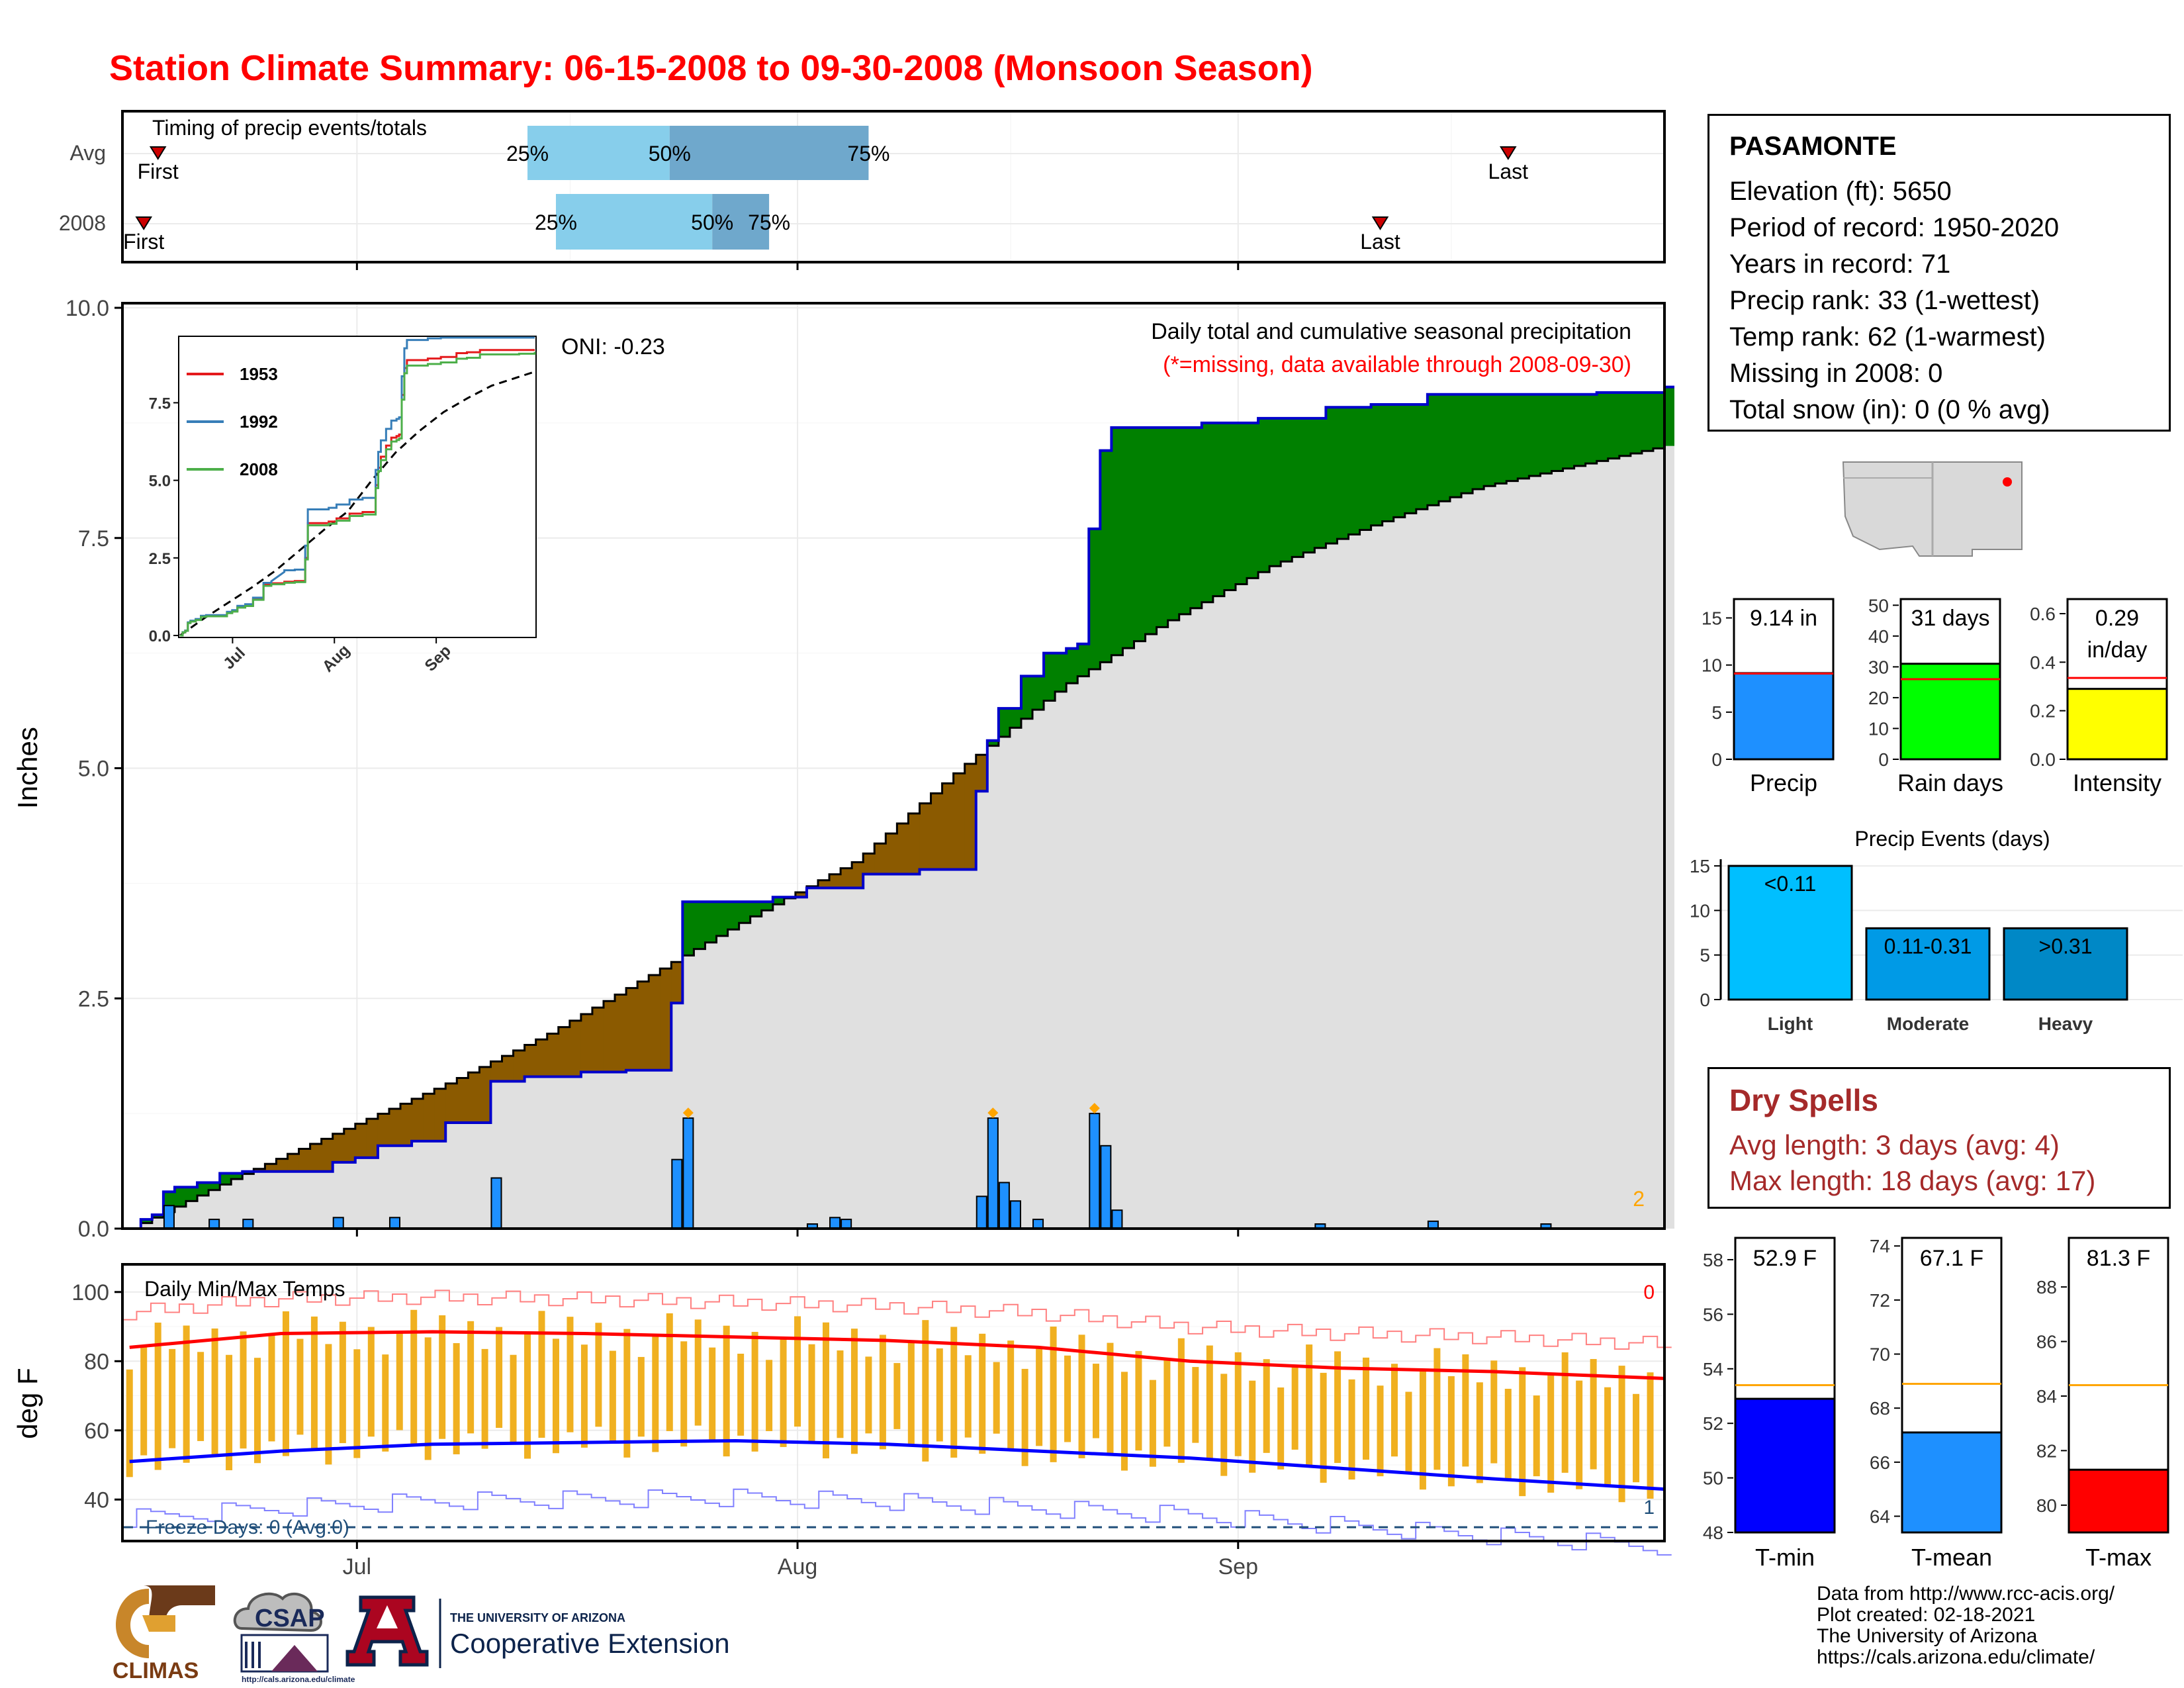 This screenshot has height=1688, width=2184. Describe the element at coordinates (1878, 636) in the screenshot. I see `summary-y-tick-label: 40` at that location.